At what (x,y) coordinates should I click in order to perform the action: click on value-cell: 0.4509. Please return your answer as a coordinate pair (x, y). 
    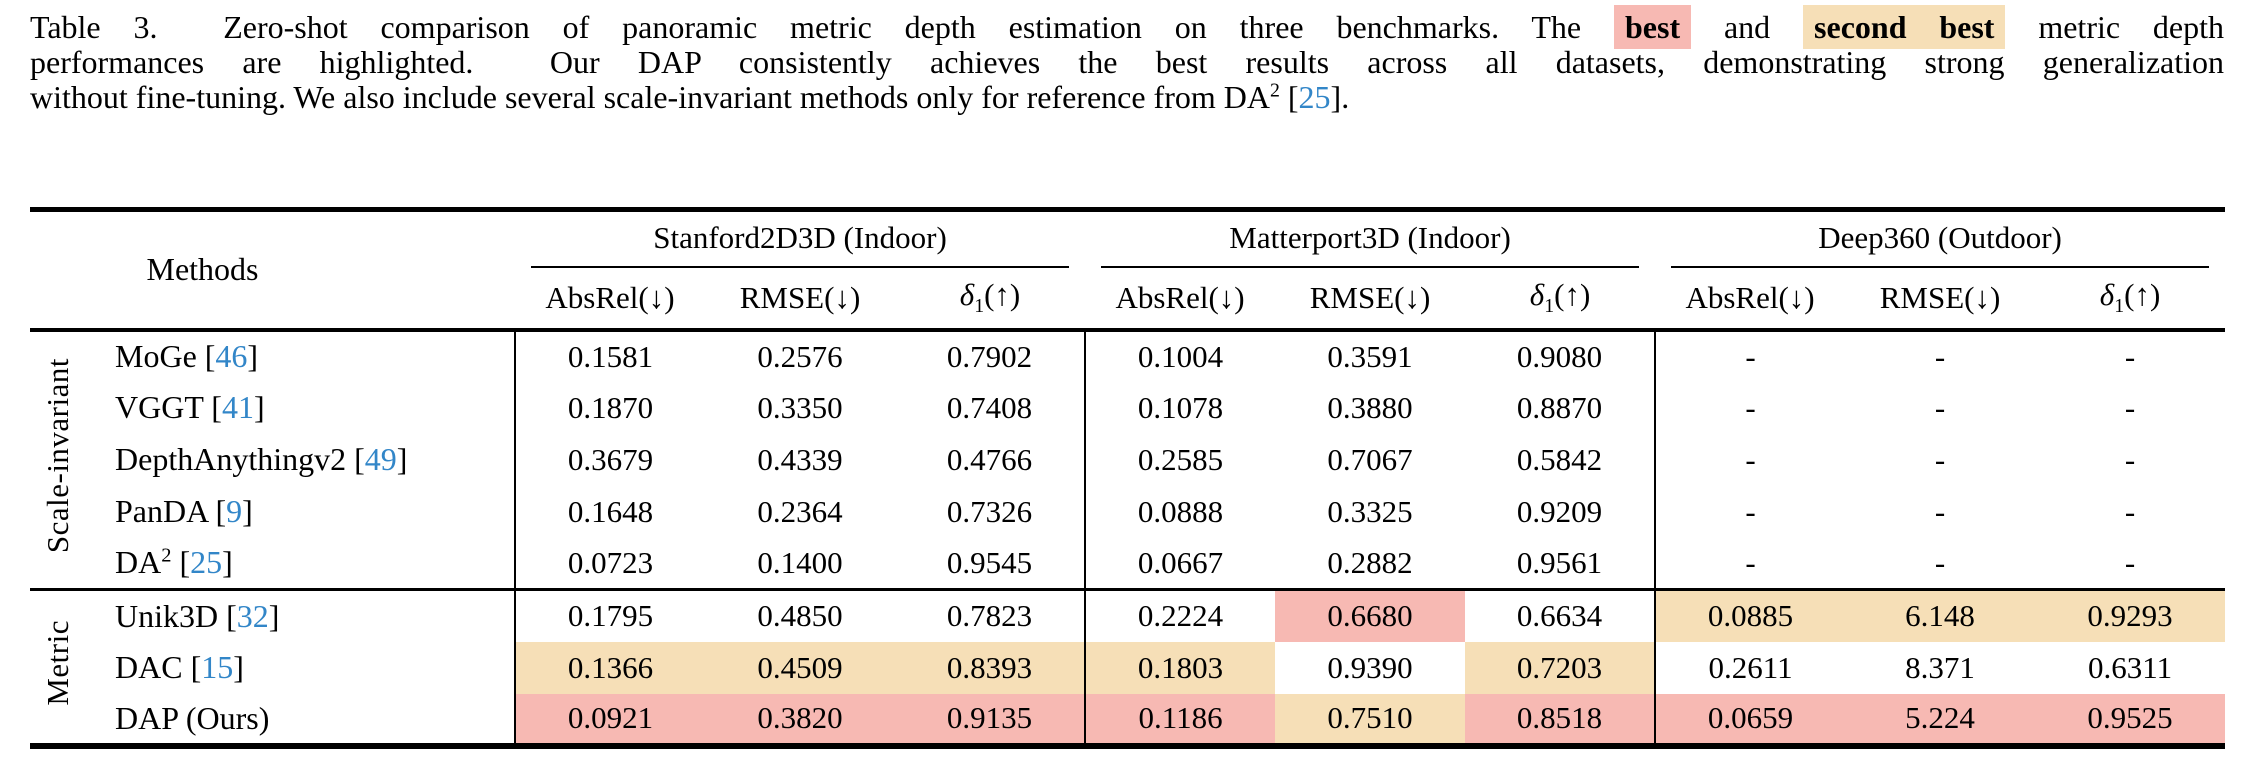
    Looking at the image, I should click on (800, 667).